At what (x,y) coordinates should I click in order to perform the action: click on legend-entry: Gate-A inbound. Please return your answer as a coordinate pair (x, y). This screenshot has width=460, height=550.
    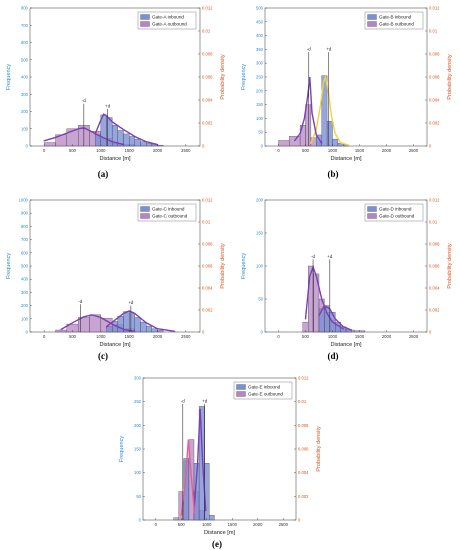
    Looking at the image, I should click on (168, 17).